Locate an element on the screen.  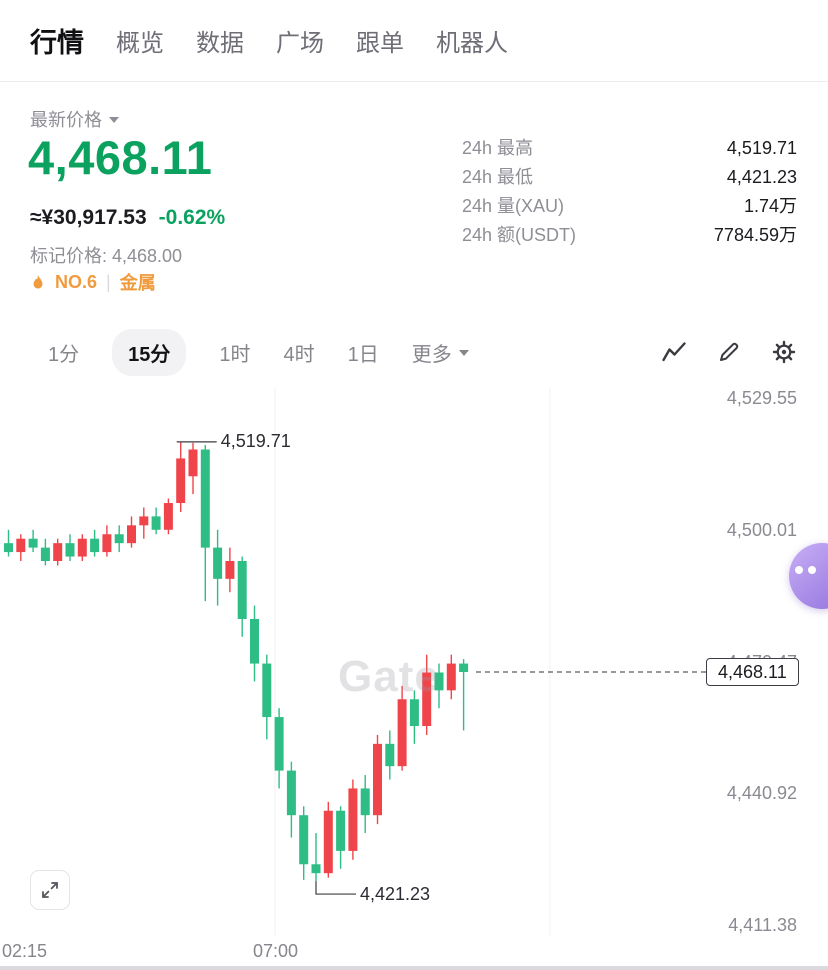
last-price: 4,468.11 is located at coordinates (120, 157).